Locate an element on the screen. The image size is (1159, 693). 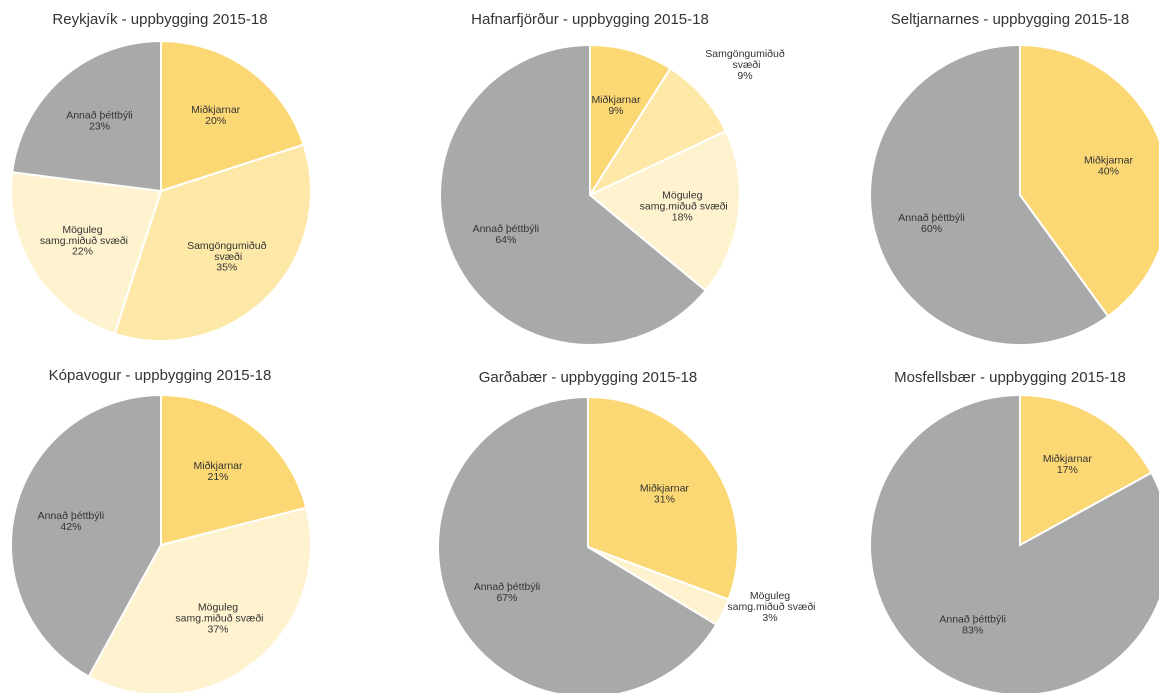
slice-value-label: 31% is located at coordinates (664, 499).